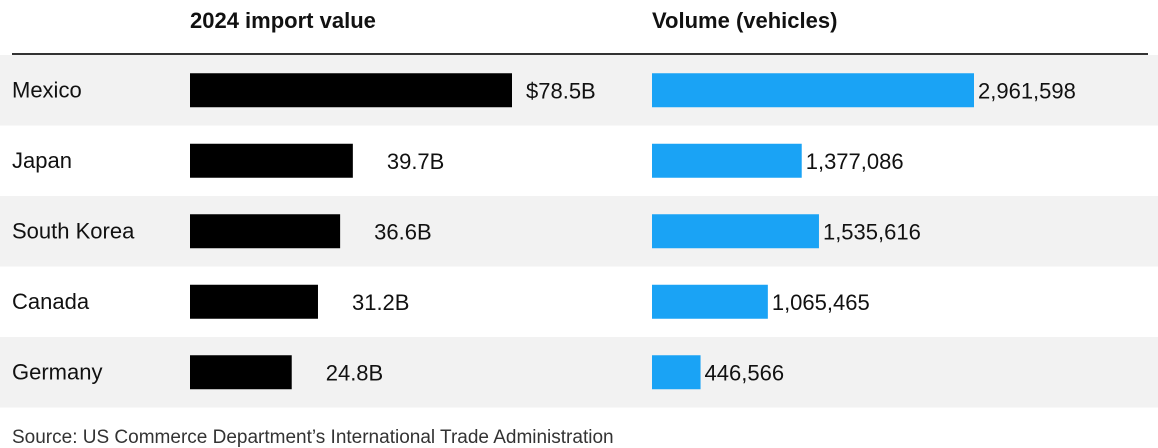 Image resolution: width=1158 pixels, height=448 pixels. I want to click on value-label: 36.6B, so click(403, 231).